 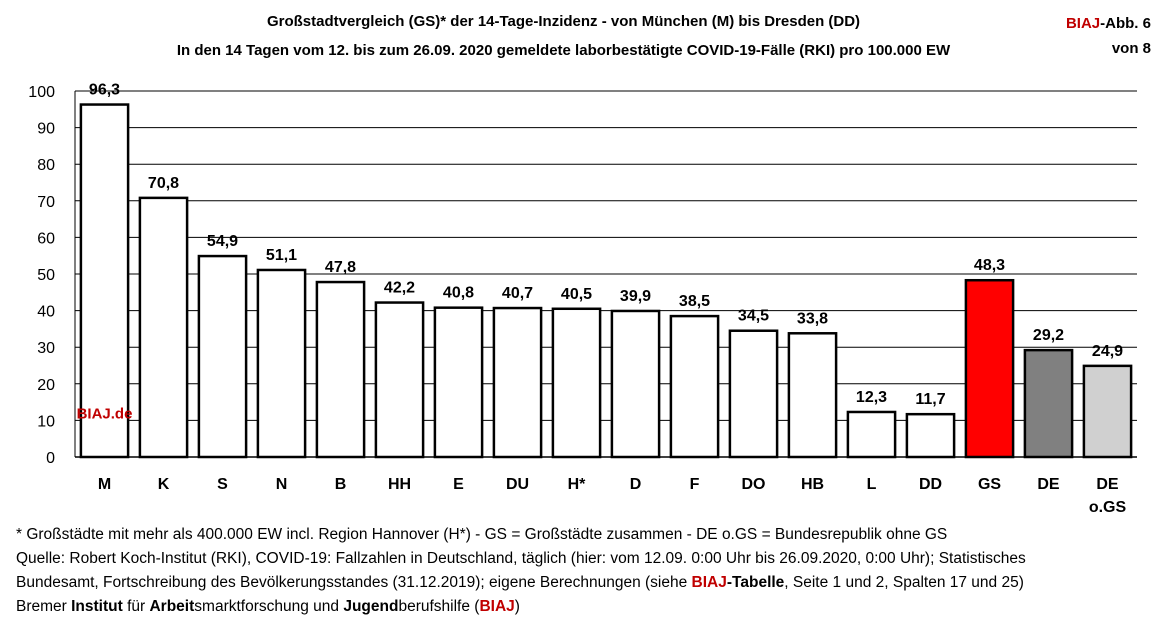 I want to click on data-label: 24,9, so click(x=1107, y=351).